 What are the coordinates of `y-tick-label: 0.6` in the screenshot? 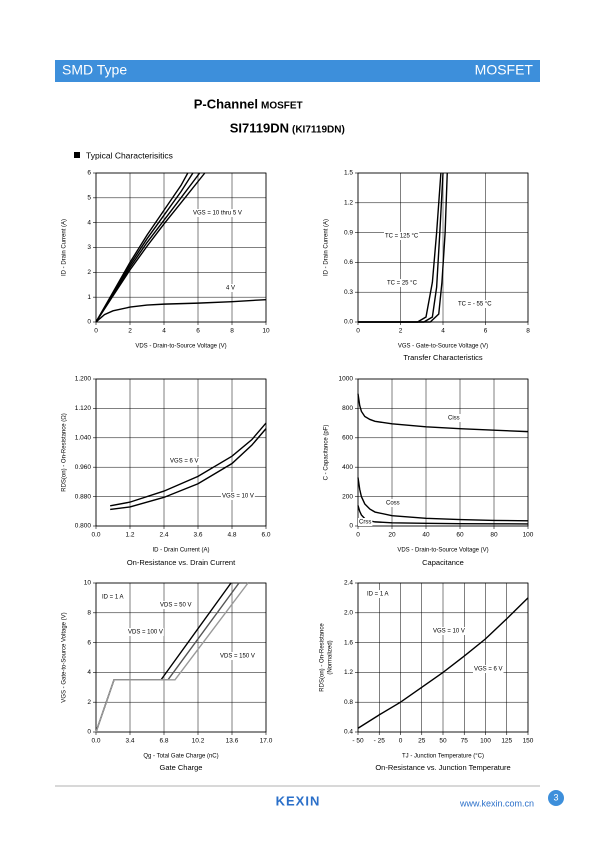 It's located at (348, 262).